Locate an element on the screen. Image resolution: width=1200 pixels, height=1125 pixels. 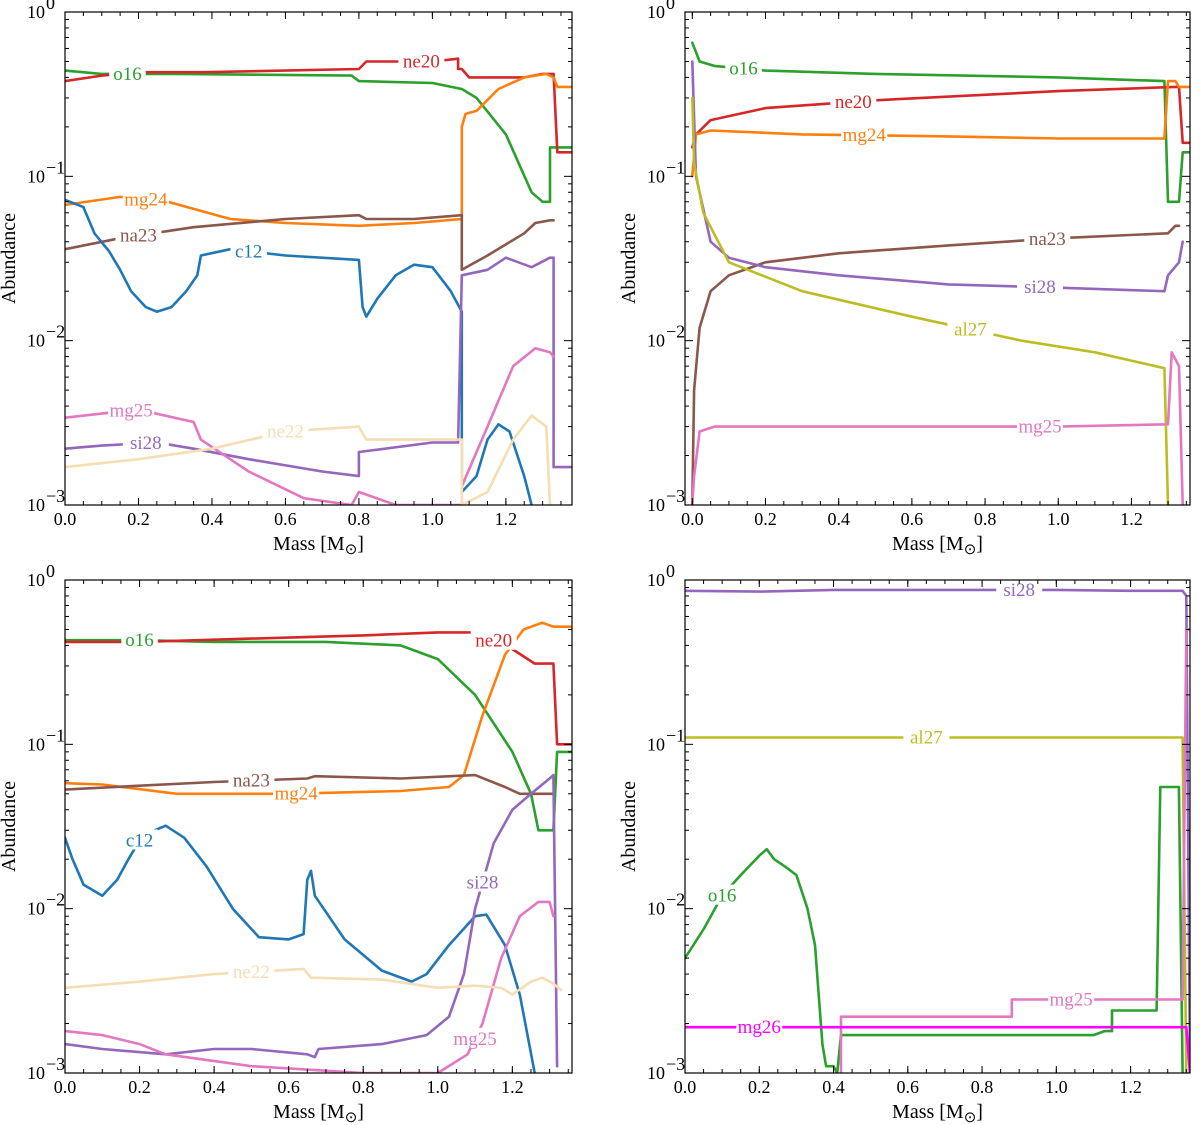
series-label-al27: al27 is located at coordinates (926, 738).